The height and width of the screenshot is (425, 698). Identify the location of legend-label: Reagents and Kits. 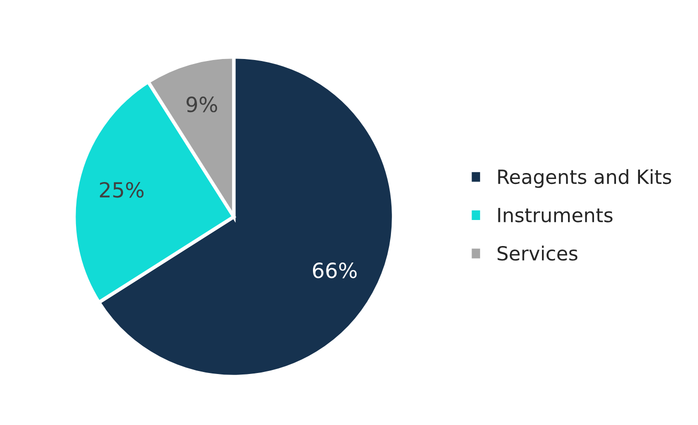
(585, 178).